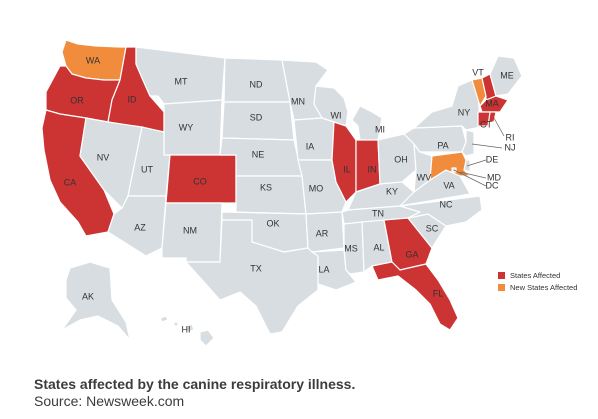  What do you see at coordinates (88, 296) in the screenshot?
I see `state-label-ak: AK` at bounding box center [88, 296].